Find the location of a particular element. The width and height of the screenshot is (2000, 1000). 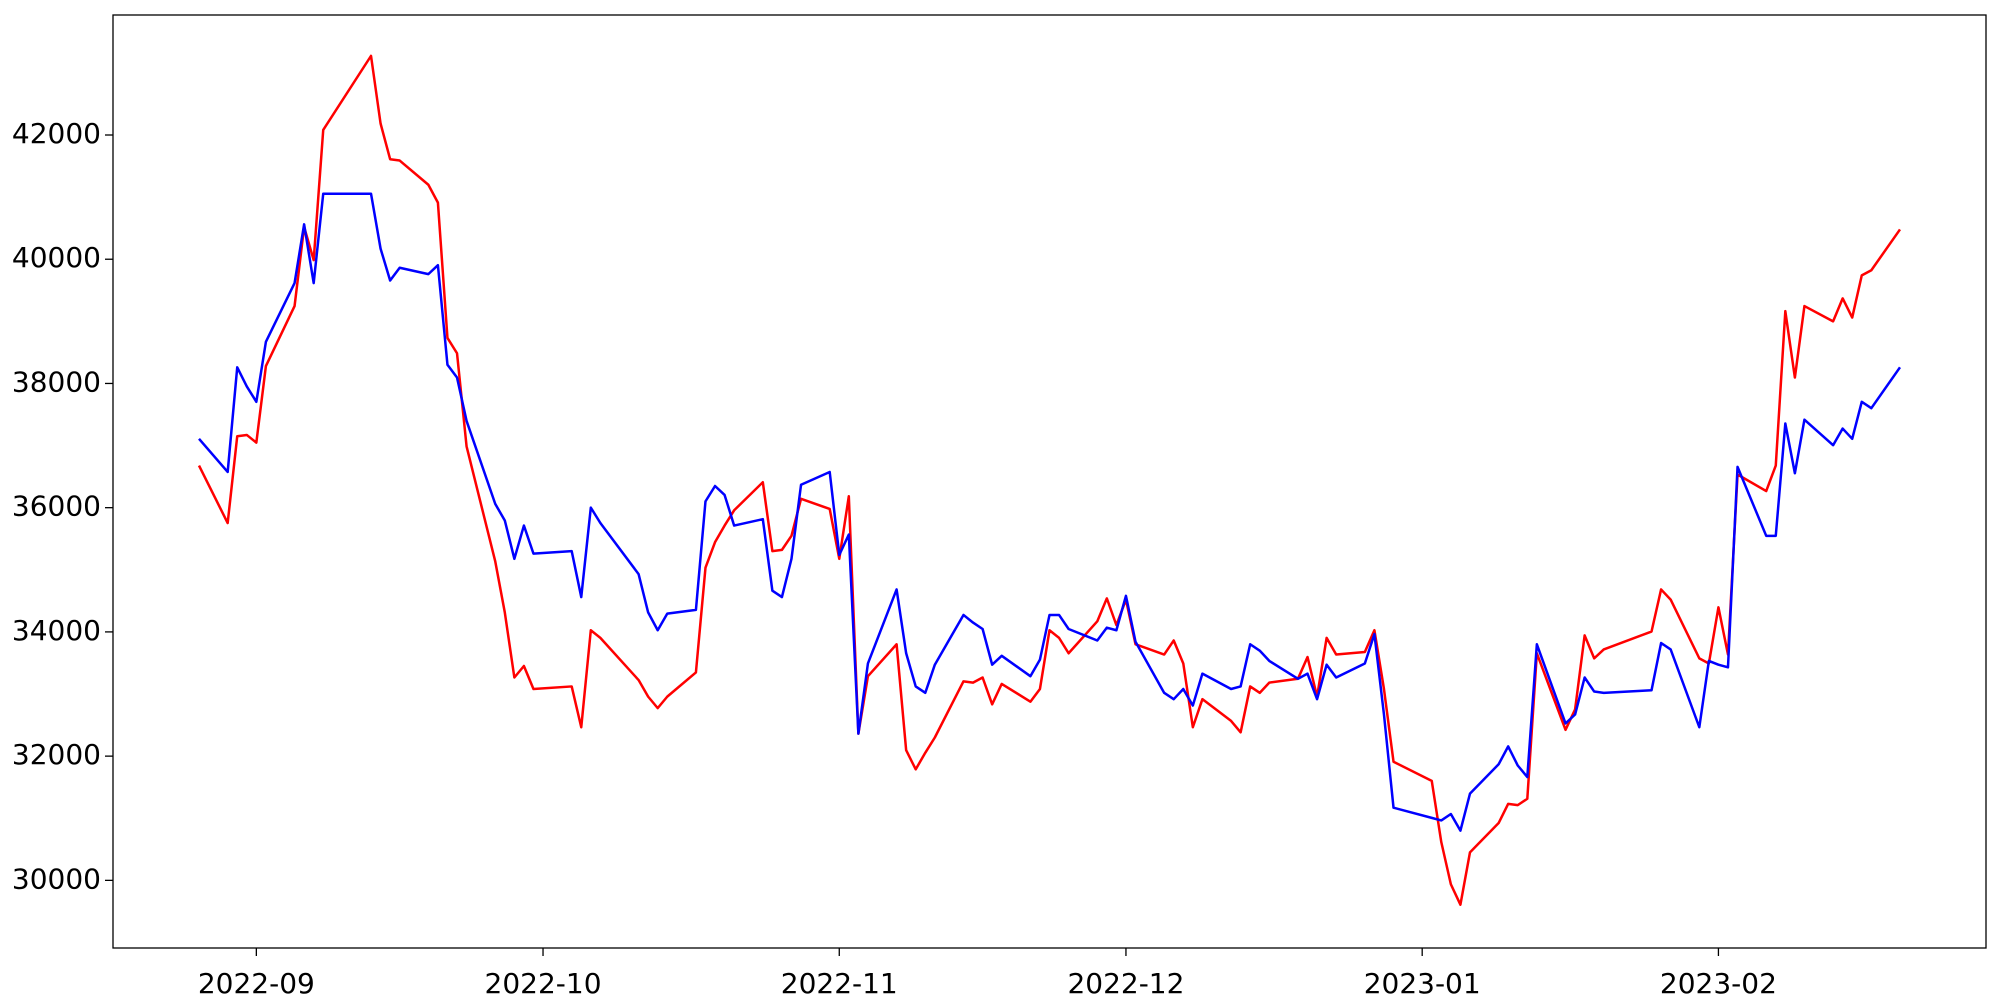

x-tick-label: 2022-10 is located at coordinates (543, 983).